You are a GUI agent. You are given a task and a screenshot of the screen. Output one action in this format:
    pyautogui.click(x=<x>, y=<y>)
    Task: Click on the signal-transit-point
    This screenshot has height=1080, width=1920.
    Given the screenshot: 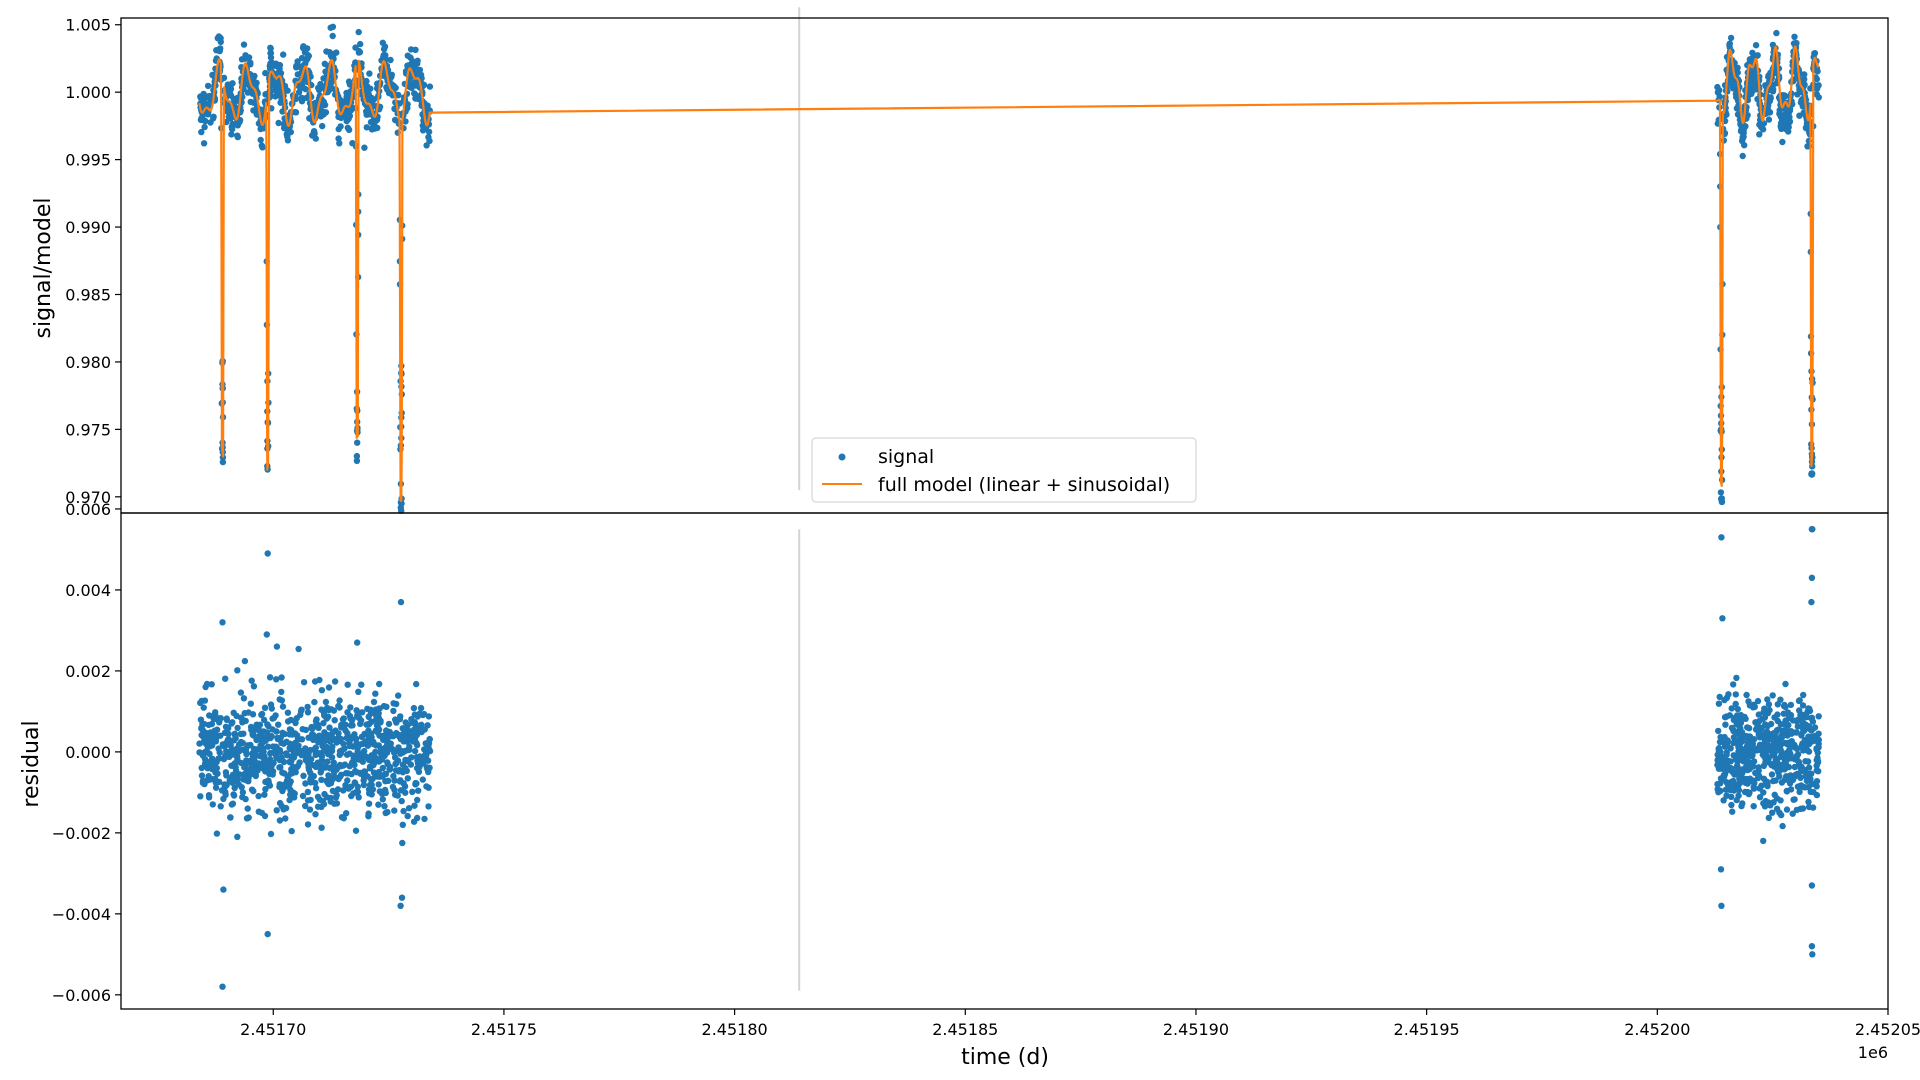 What is the action you would take?
    pyautogui.click(x=357, y=460)
    